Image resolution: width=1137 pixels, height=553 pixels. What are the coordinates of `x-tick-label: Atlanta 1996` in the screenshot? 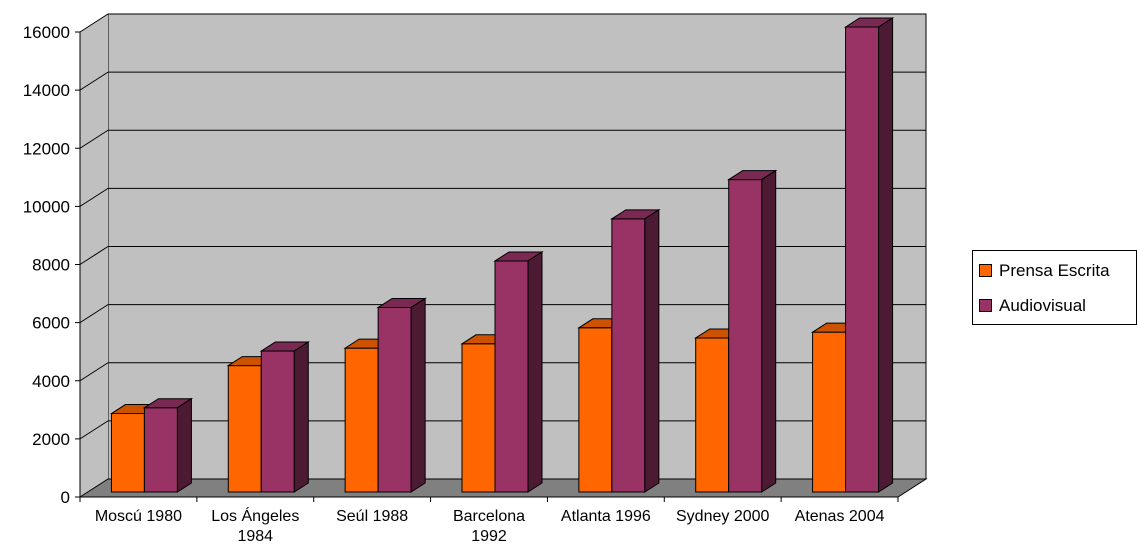 It's located at (606, 516).